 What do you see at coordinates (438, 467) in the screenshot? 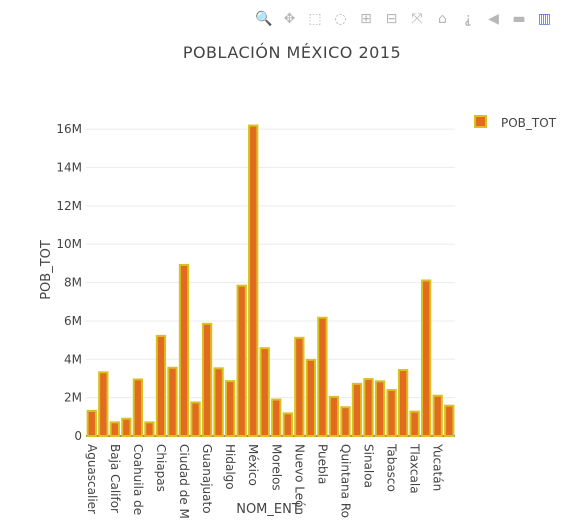
I see `x-tick-label: Yucatán` at bounding box center [438, 467].